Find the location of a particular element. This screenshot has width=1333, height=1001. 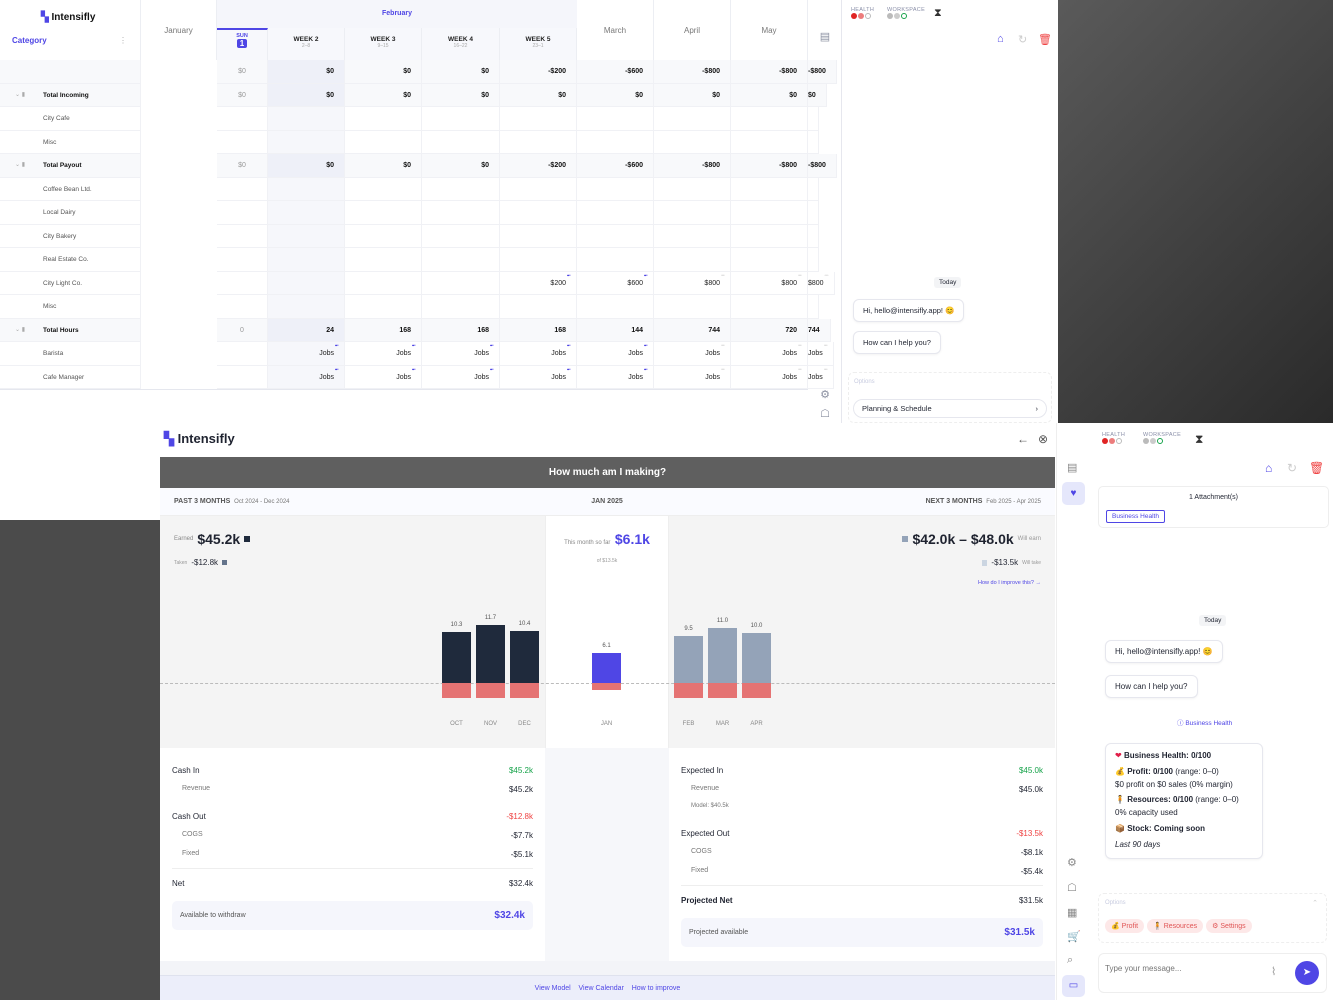

grid-cell: 0 is located at coordinates (242, 330).